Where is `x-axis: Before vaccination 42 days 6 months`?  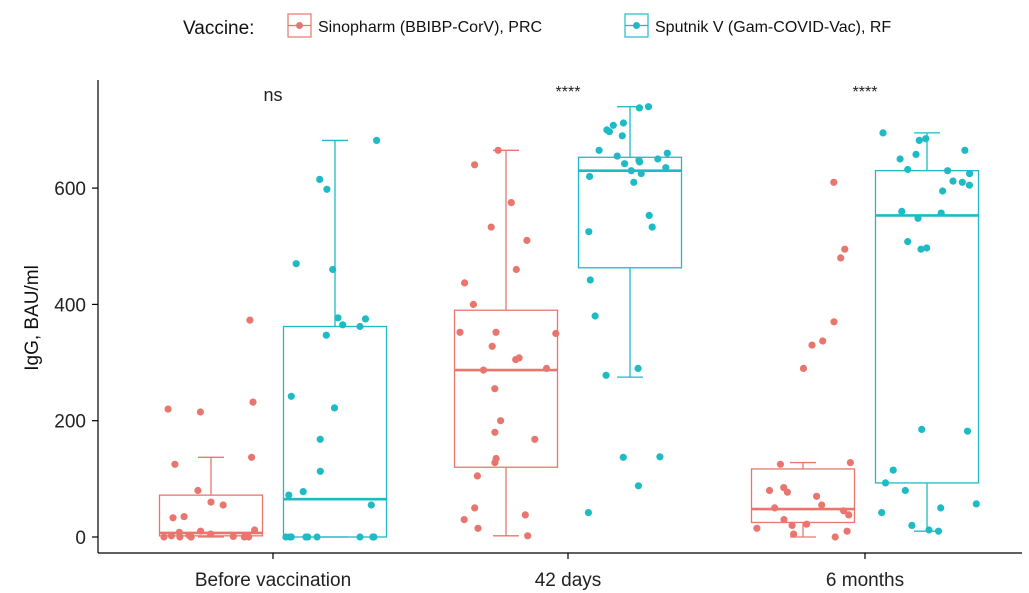 x-axis: Before vaccination 42 days 6 months is located at coordinates (549, 572).